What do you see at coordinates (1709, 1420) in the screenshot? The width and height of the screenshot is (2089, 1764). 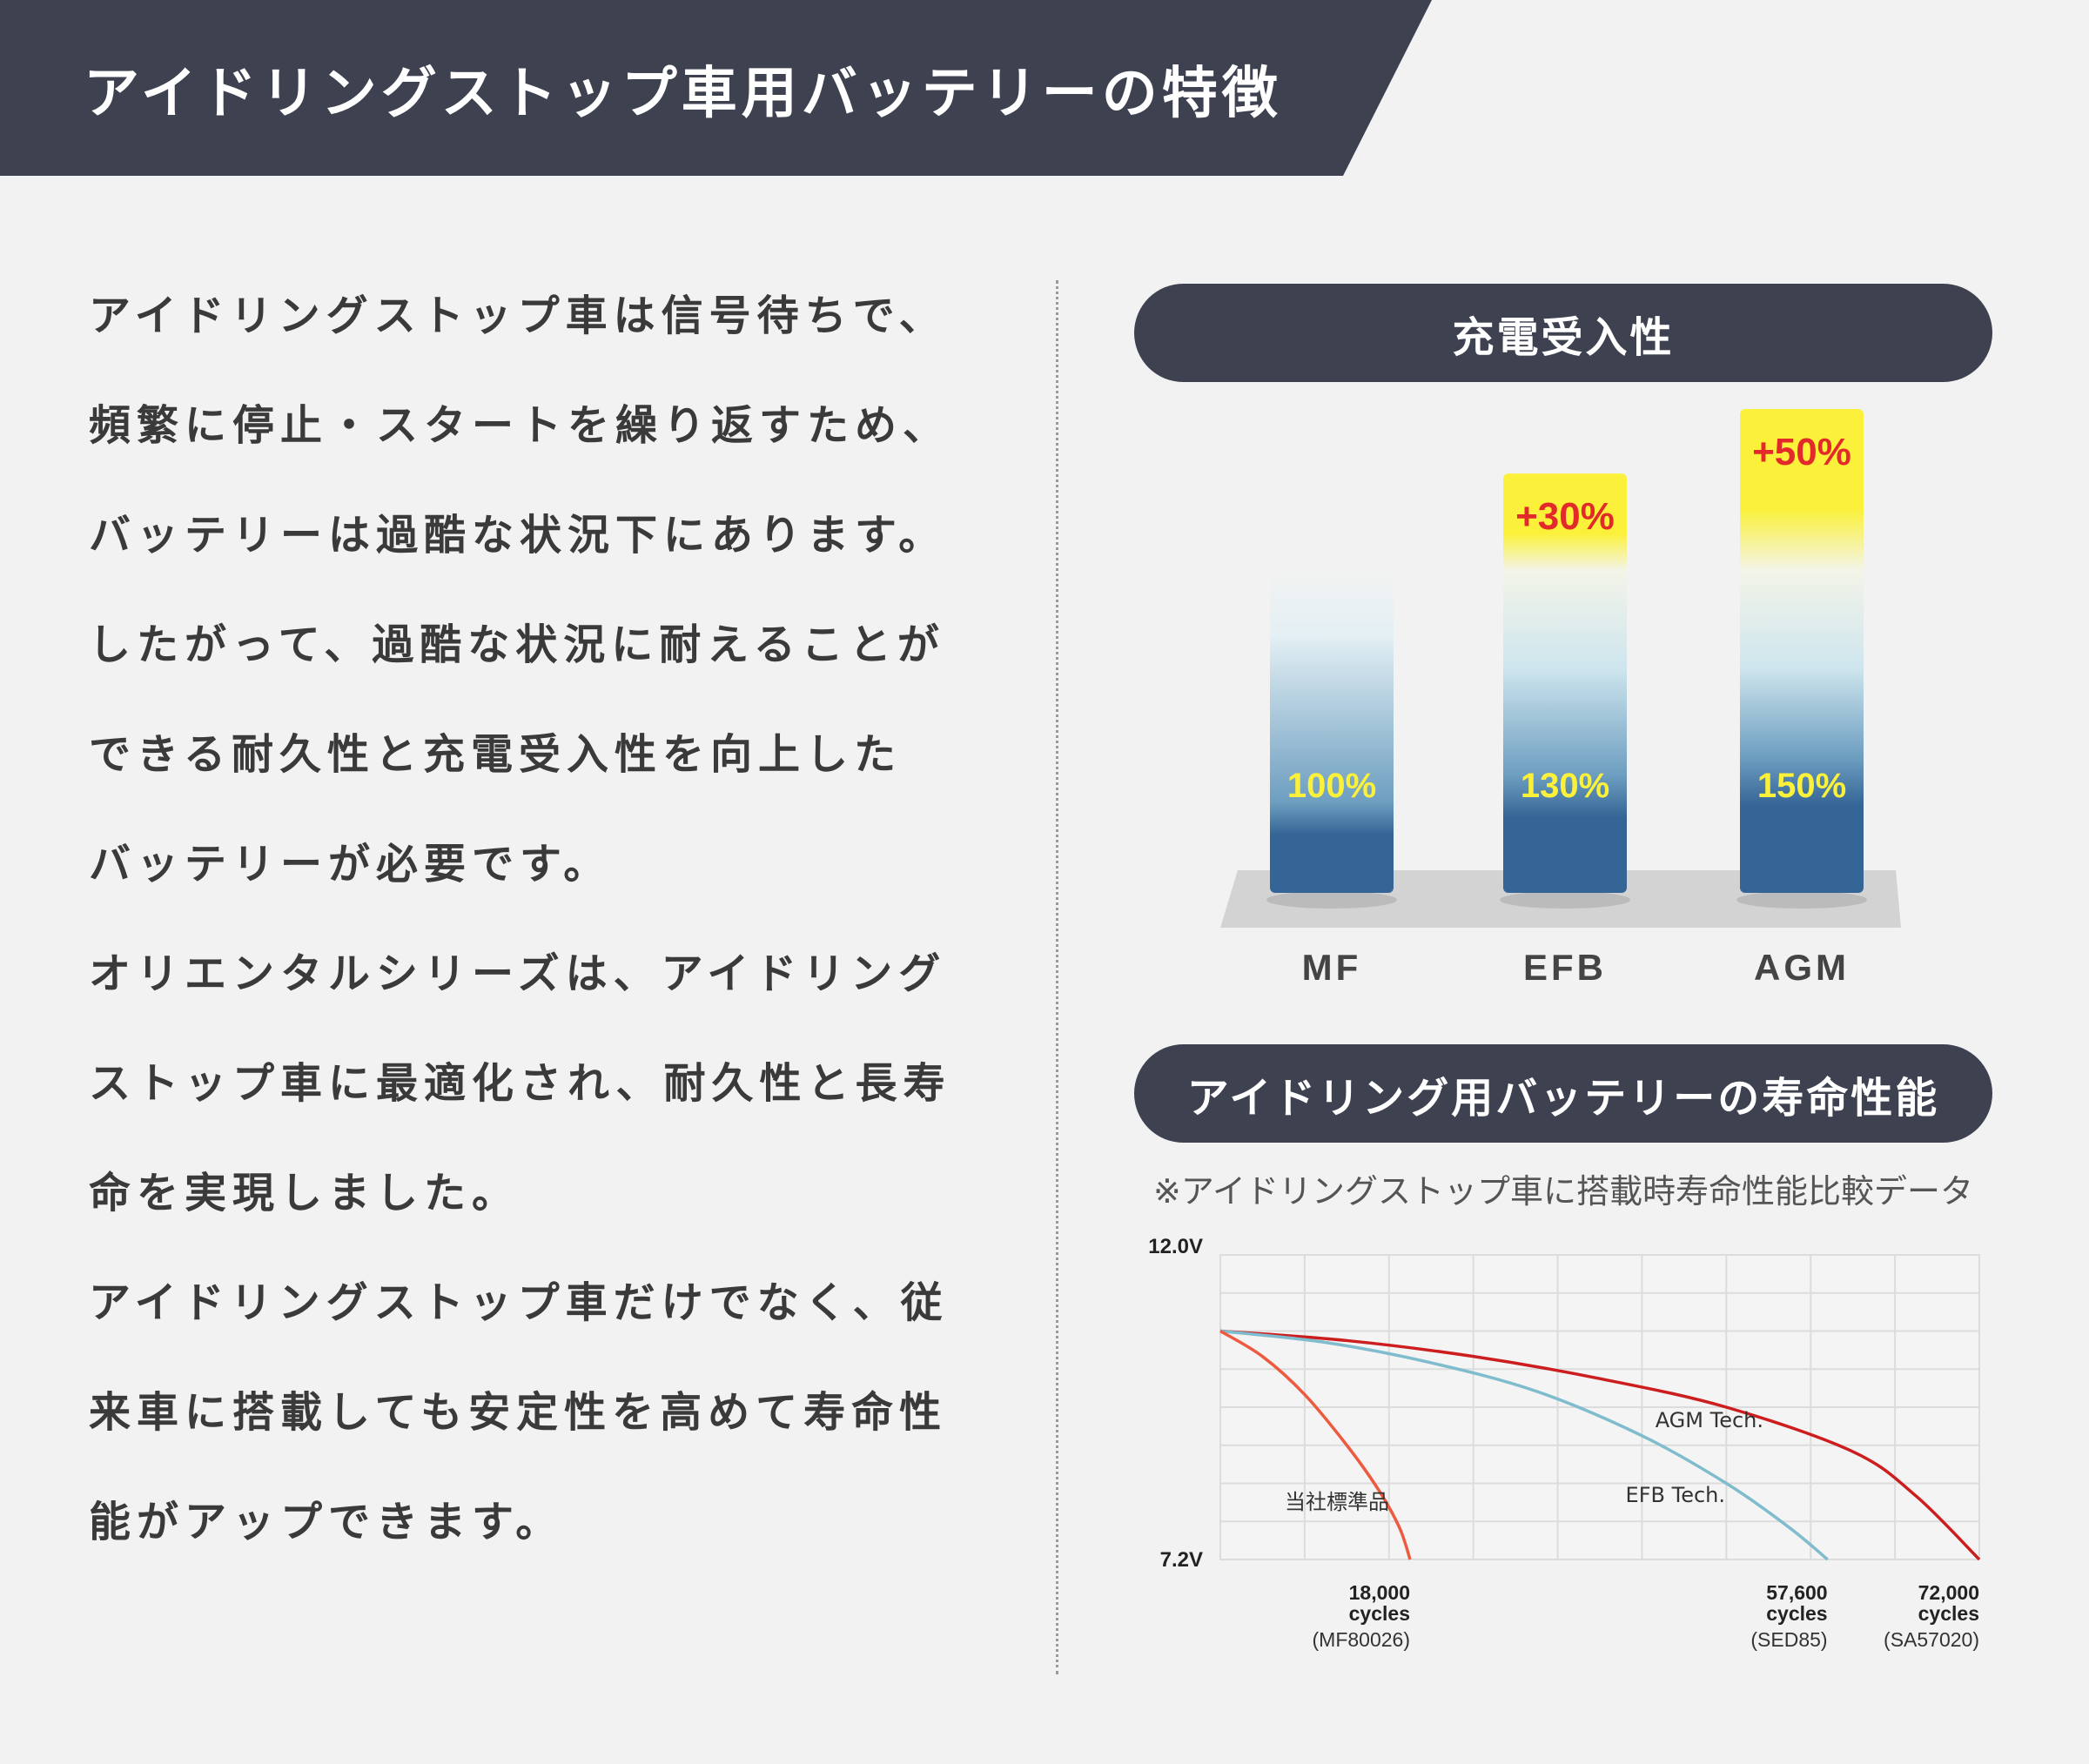 I see `series-label-agm: AGM Tech.` at bounding box center [1709, 1420].